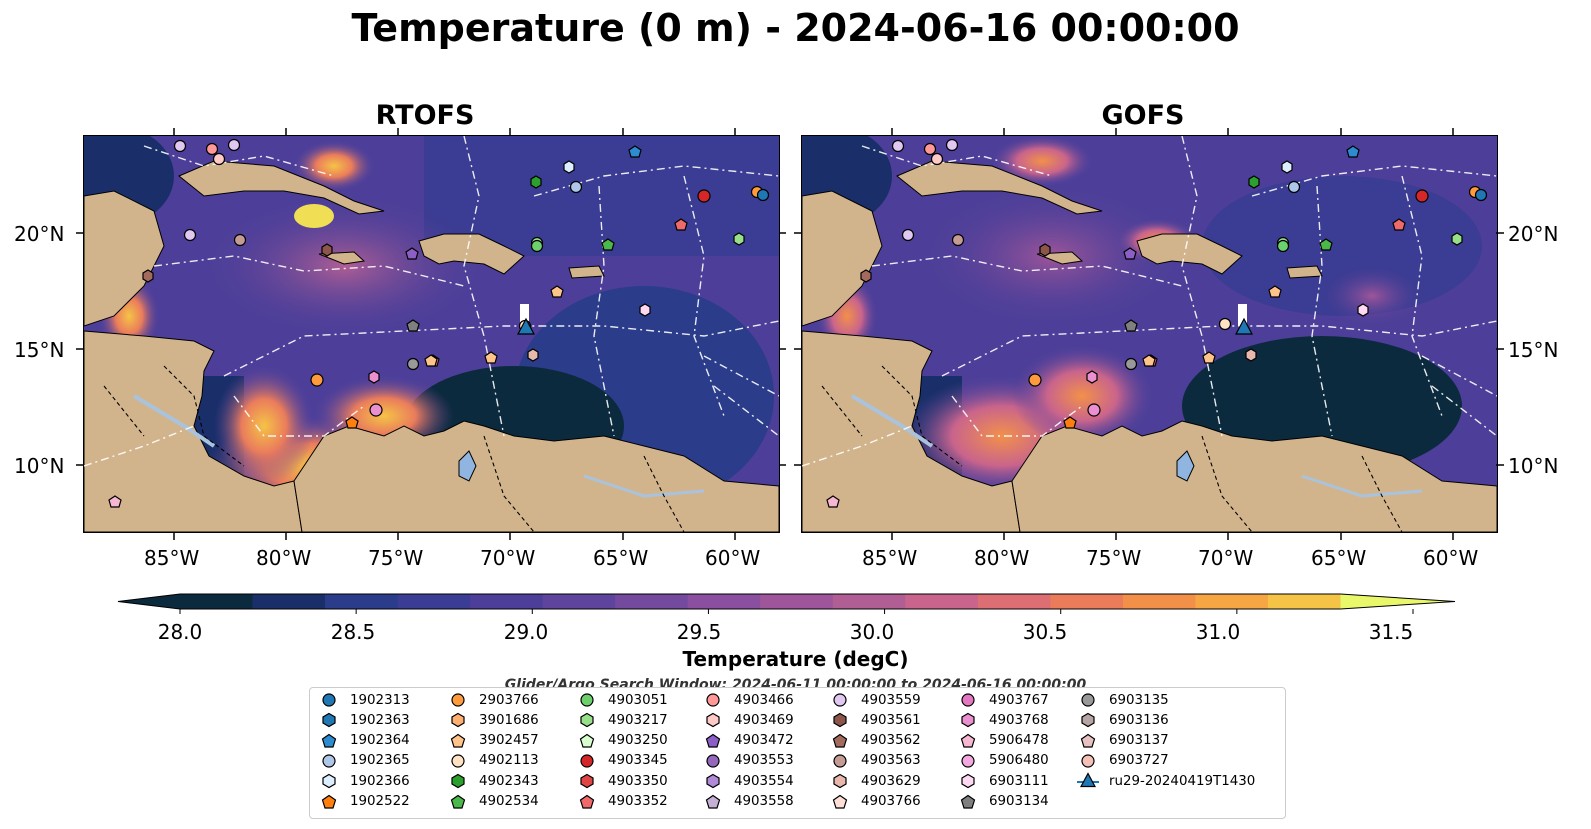 The image size is (1591, 829). What do you see at coordinates (875, 781) in the screenshot?
I see `legend-item: 4903629` at bounding box center [875, 781].